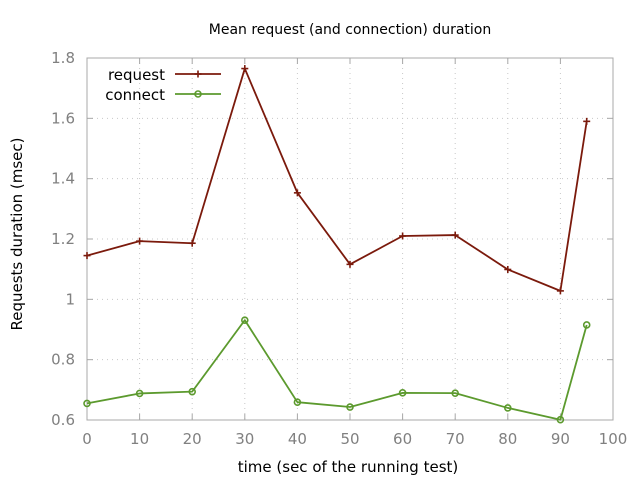 The height and width of the screenshot is (480, 640). Describe the element at coordinates (198, 74) in the screenshot. I see `legend-marker-request` at that location.